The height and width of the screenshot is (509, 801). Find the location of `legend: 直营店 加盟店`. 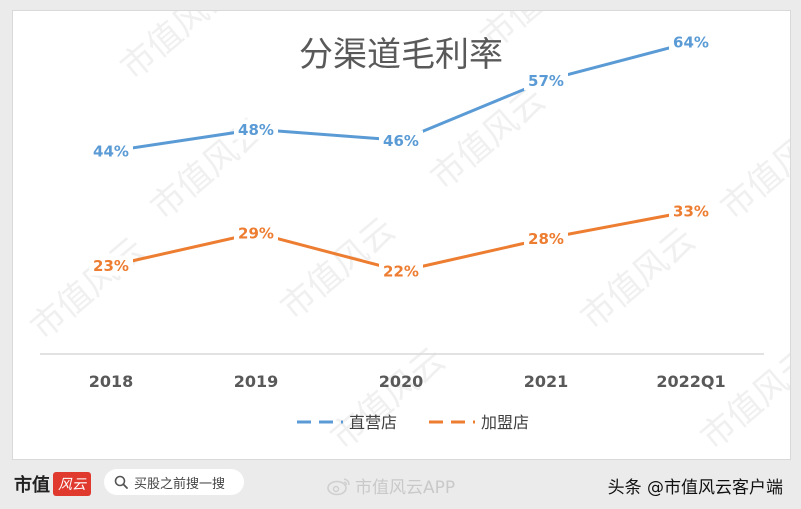

legend: 直营店 加盟店 is located at coordinates (413, 422).